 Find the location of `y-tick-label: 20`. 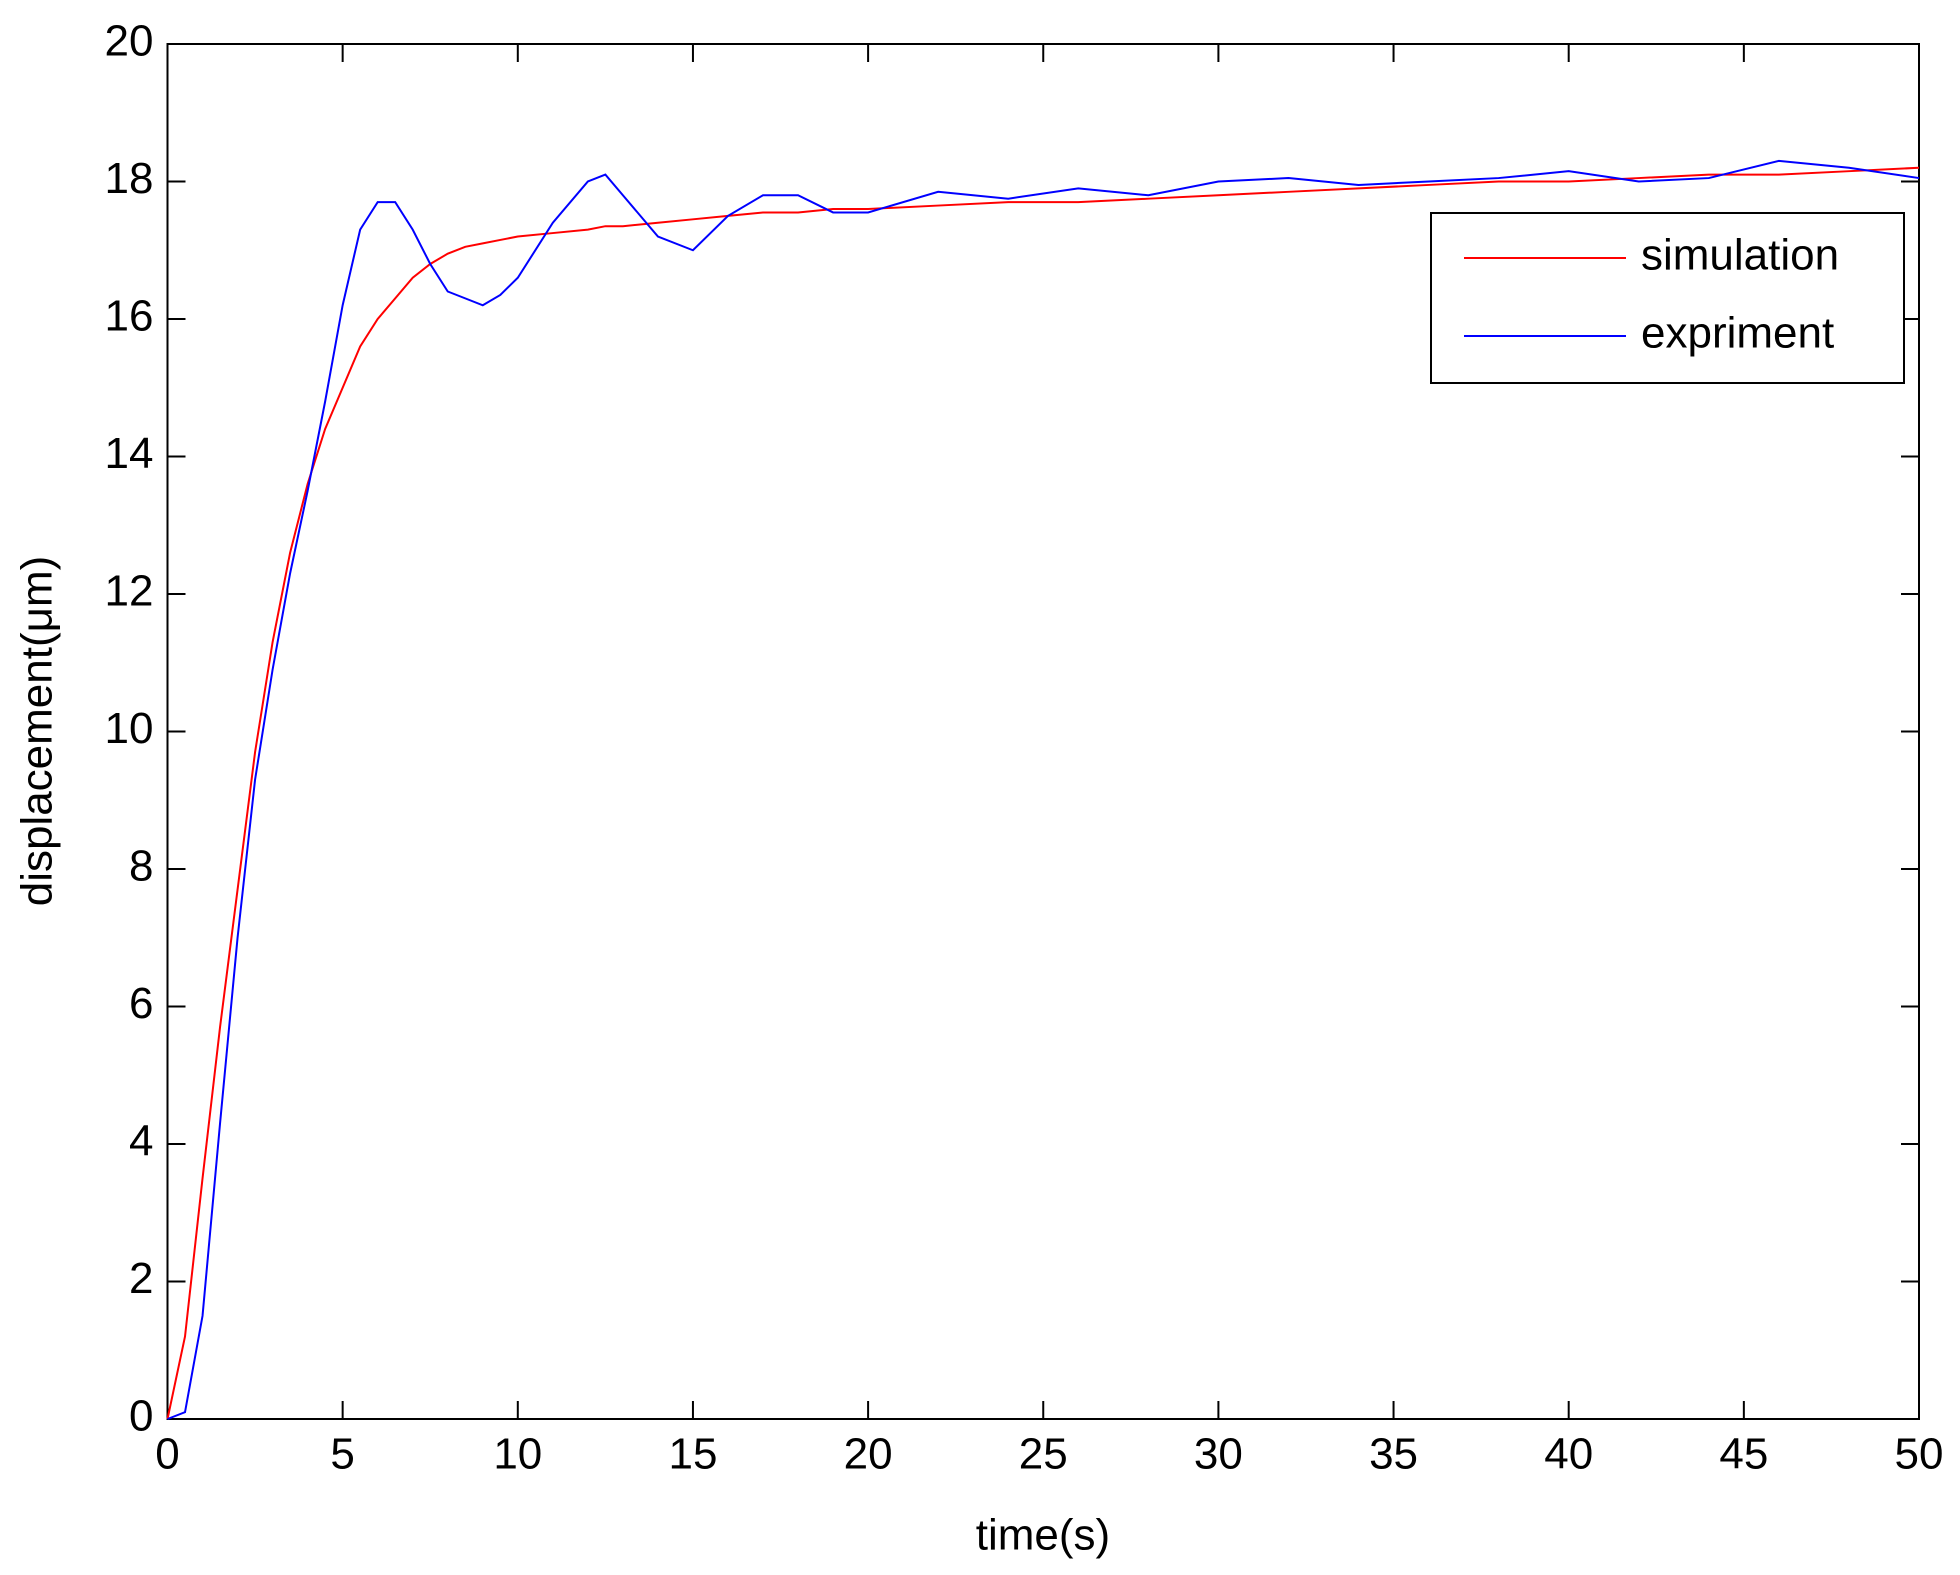

y-tick-label: 20 is located at coordinates (129, 41).